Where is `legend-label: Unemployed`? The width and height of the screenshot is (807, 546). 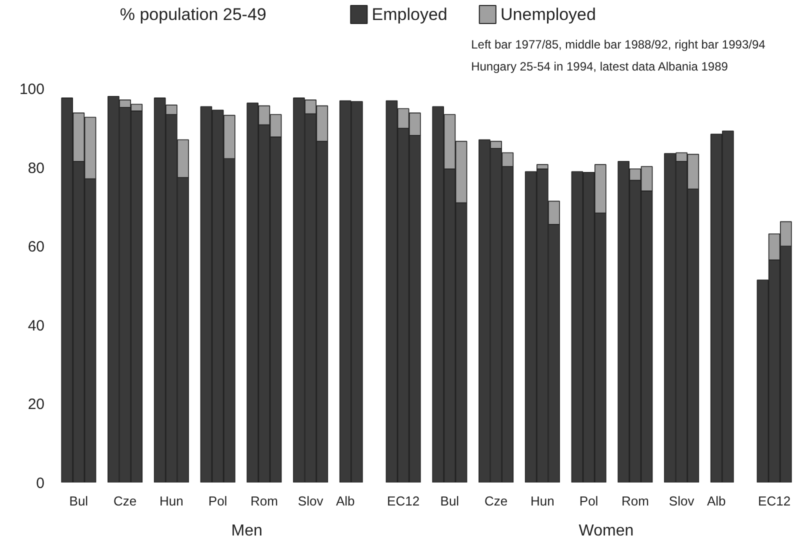 legend-label: Unemployed is located at coordinates (548, 14).